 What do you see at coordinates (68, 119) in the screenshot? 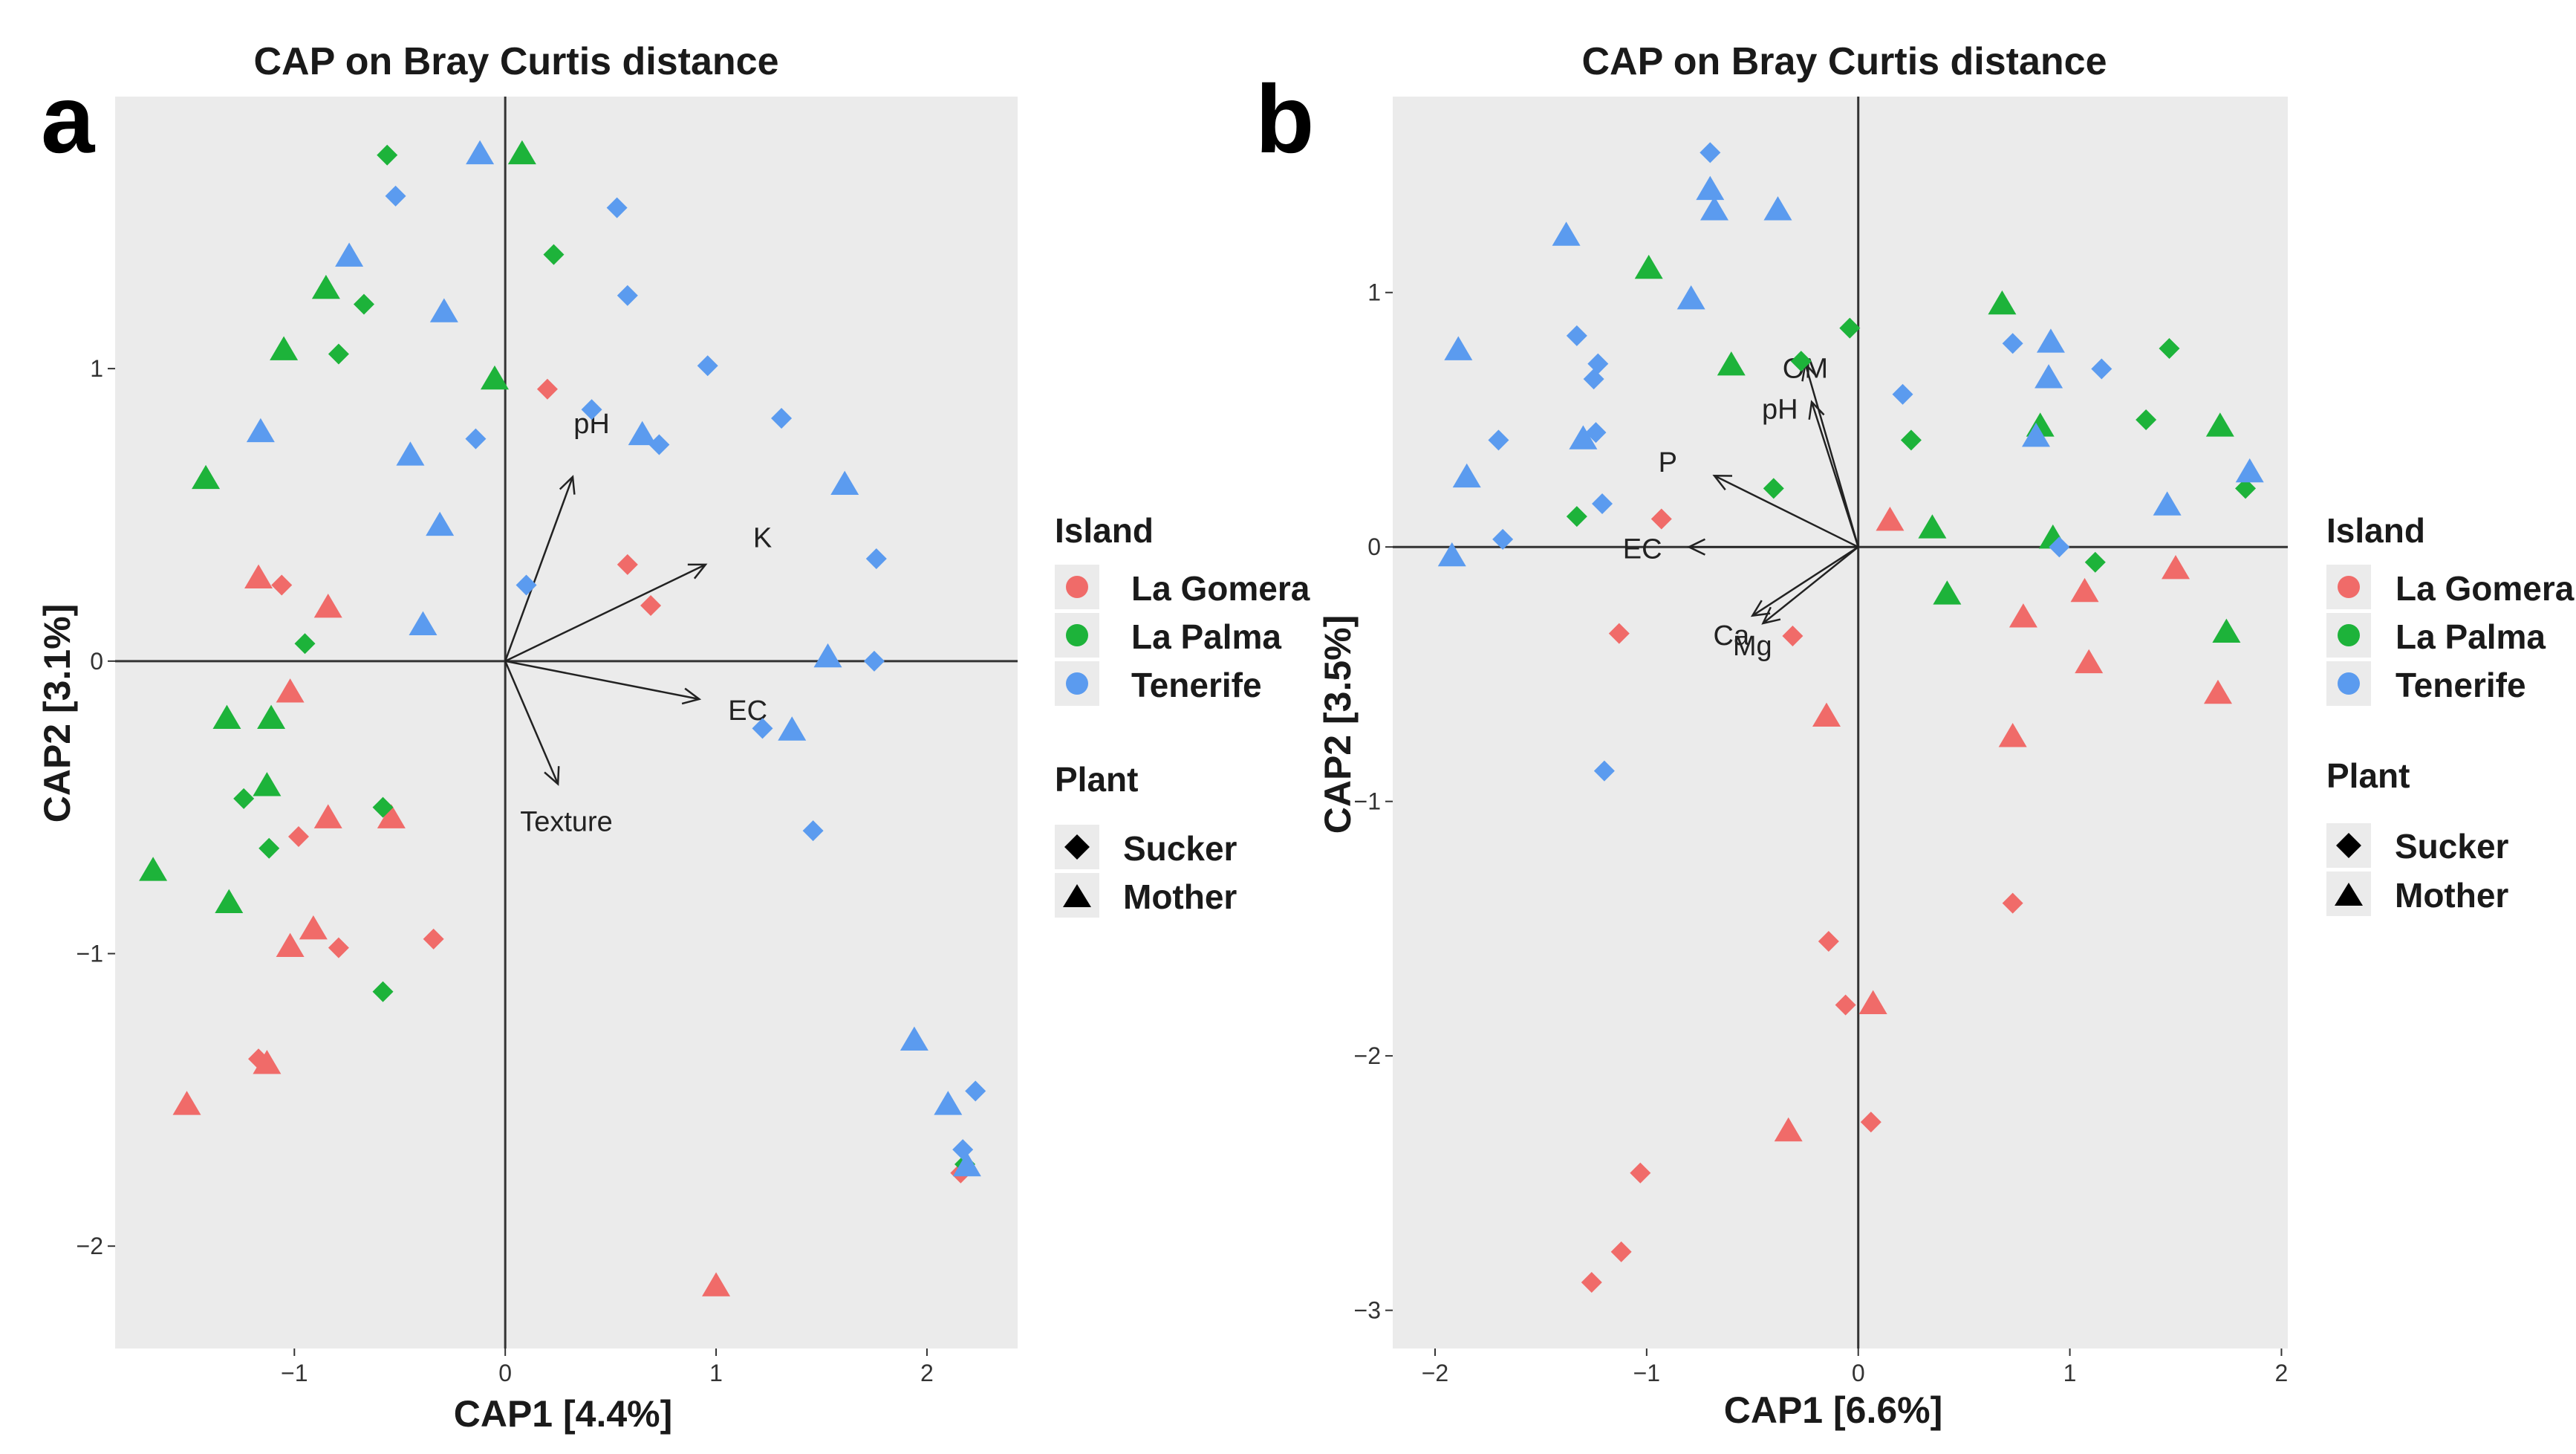
I see `panel-a-letter: a` at bounding box center [68, 119].